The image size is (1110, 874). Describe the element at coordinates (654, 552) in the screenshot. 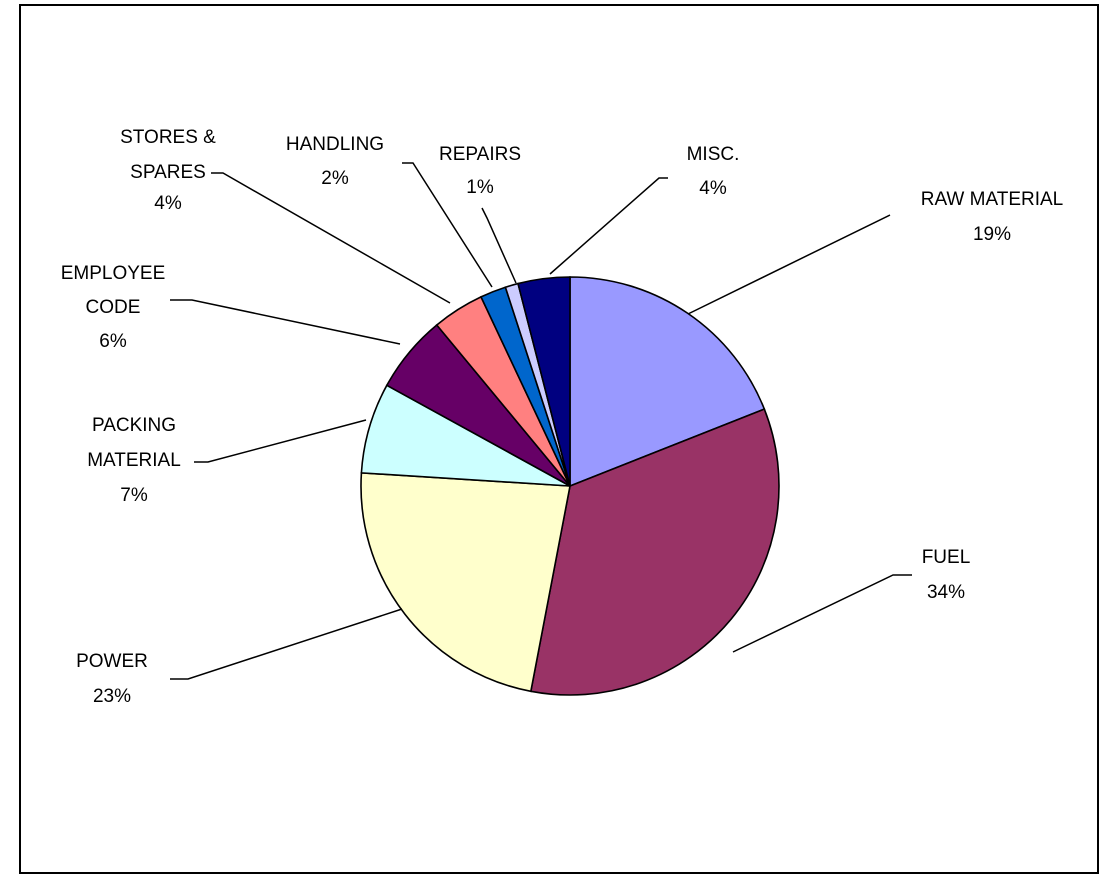

I see `slice-fuel` at that location.